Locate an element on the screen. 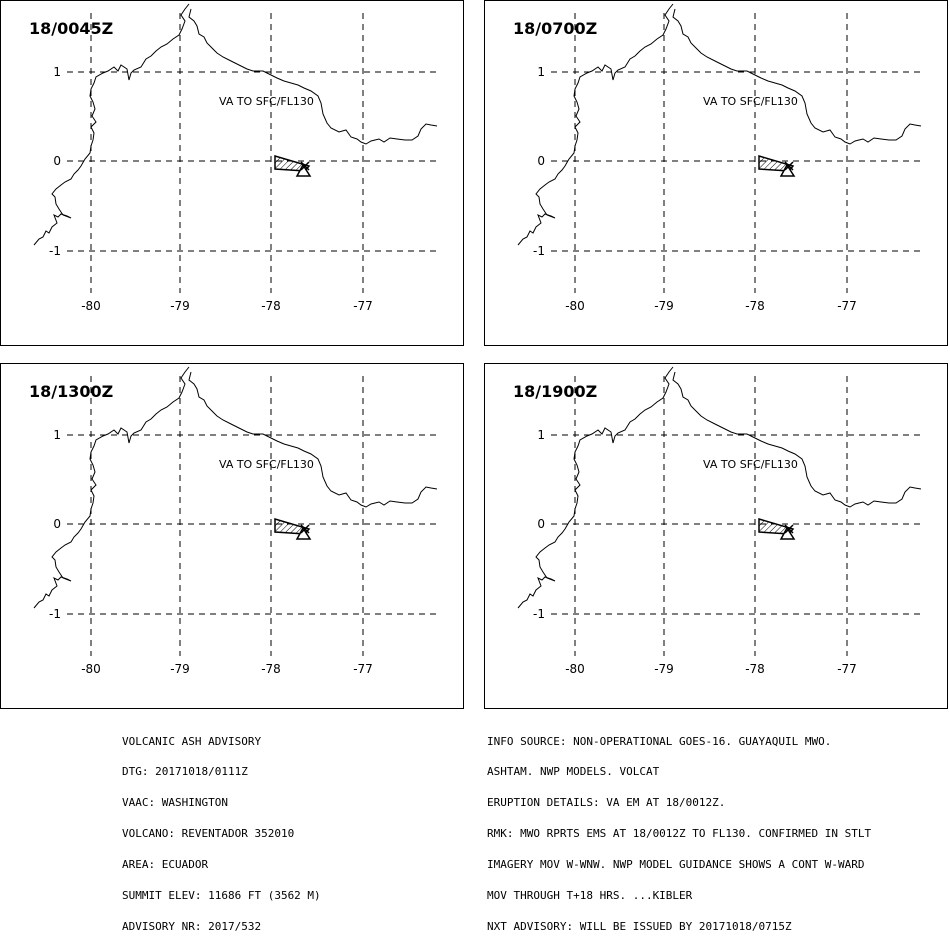 The width and height of the screenshot is (950, 943). advisory-line: ADVISORY NR: 2017/532 is located at coordinates (192, 926).